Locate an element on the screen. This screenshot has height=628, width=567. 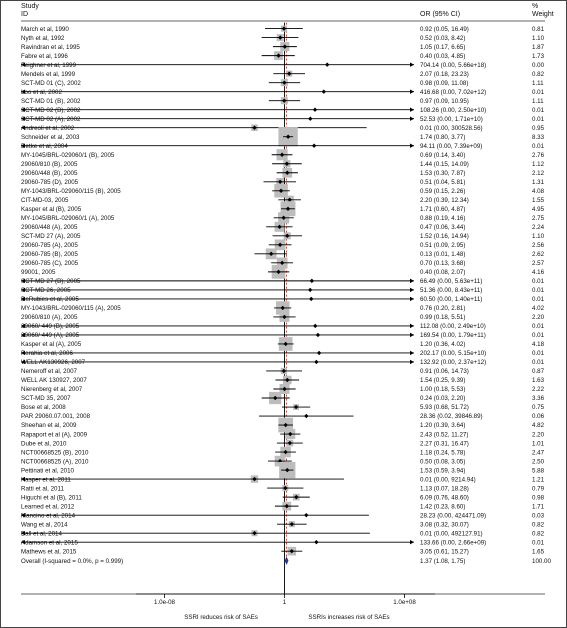
study-label: MY-1045/BRL-029060/1 (B), 2005 is located at coordinates (68, 155).